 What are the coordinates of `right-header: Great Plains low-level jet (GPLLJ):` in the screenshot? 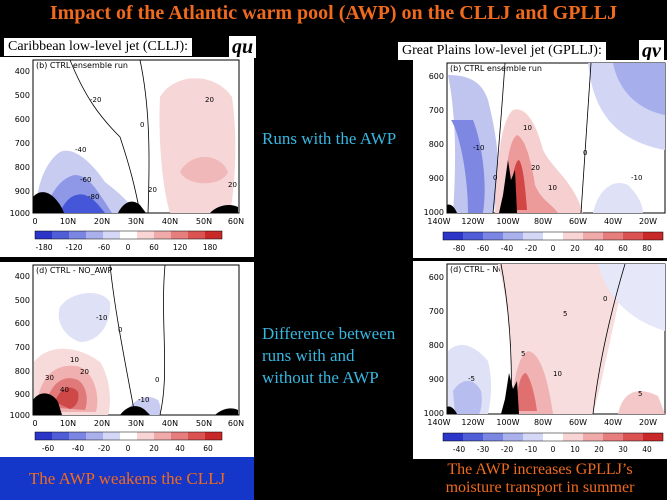 It's located at (502, 51).